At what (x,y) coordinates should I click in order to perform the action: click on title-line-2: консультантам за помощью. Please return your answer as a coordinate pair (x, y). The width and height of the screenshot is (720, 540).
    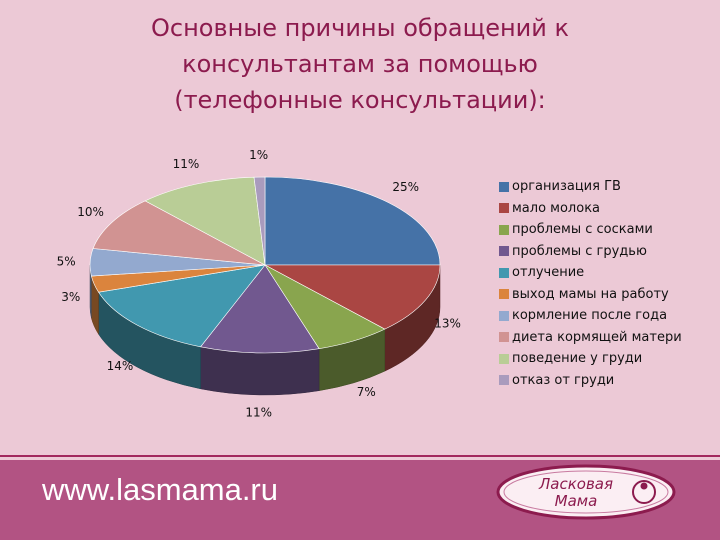
    Looking at the image, I should click on (360, 64).